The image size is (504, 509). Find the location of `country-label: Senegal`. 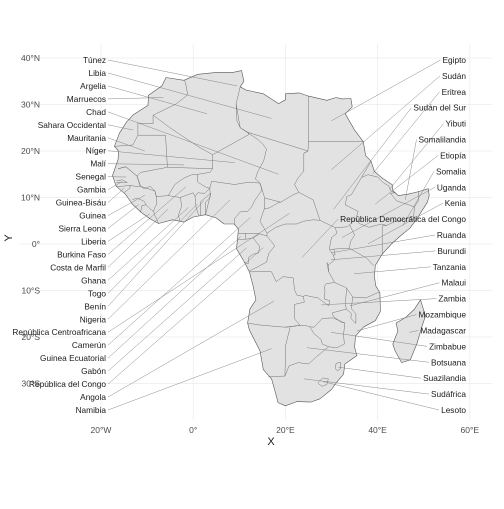

country-label: Senegal is located at coordinates (91, 177).